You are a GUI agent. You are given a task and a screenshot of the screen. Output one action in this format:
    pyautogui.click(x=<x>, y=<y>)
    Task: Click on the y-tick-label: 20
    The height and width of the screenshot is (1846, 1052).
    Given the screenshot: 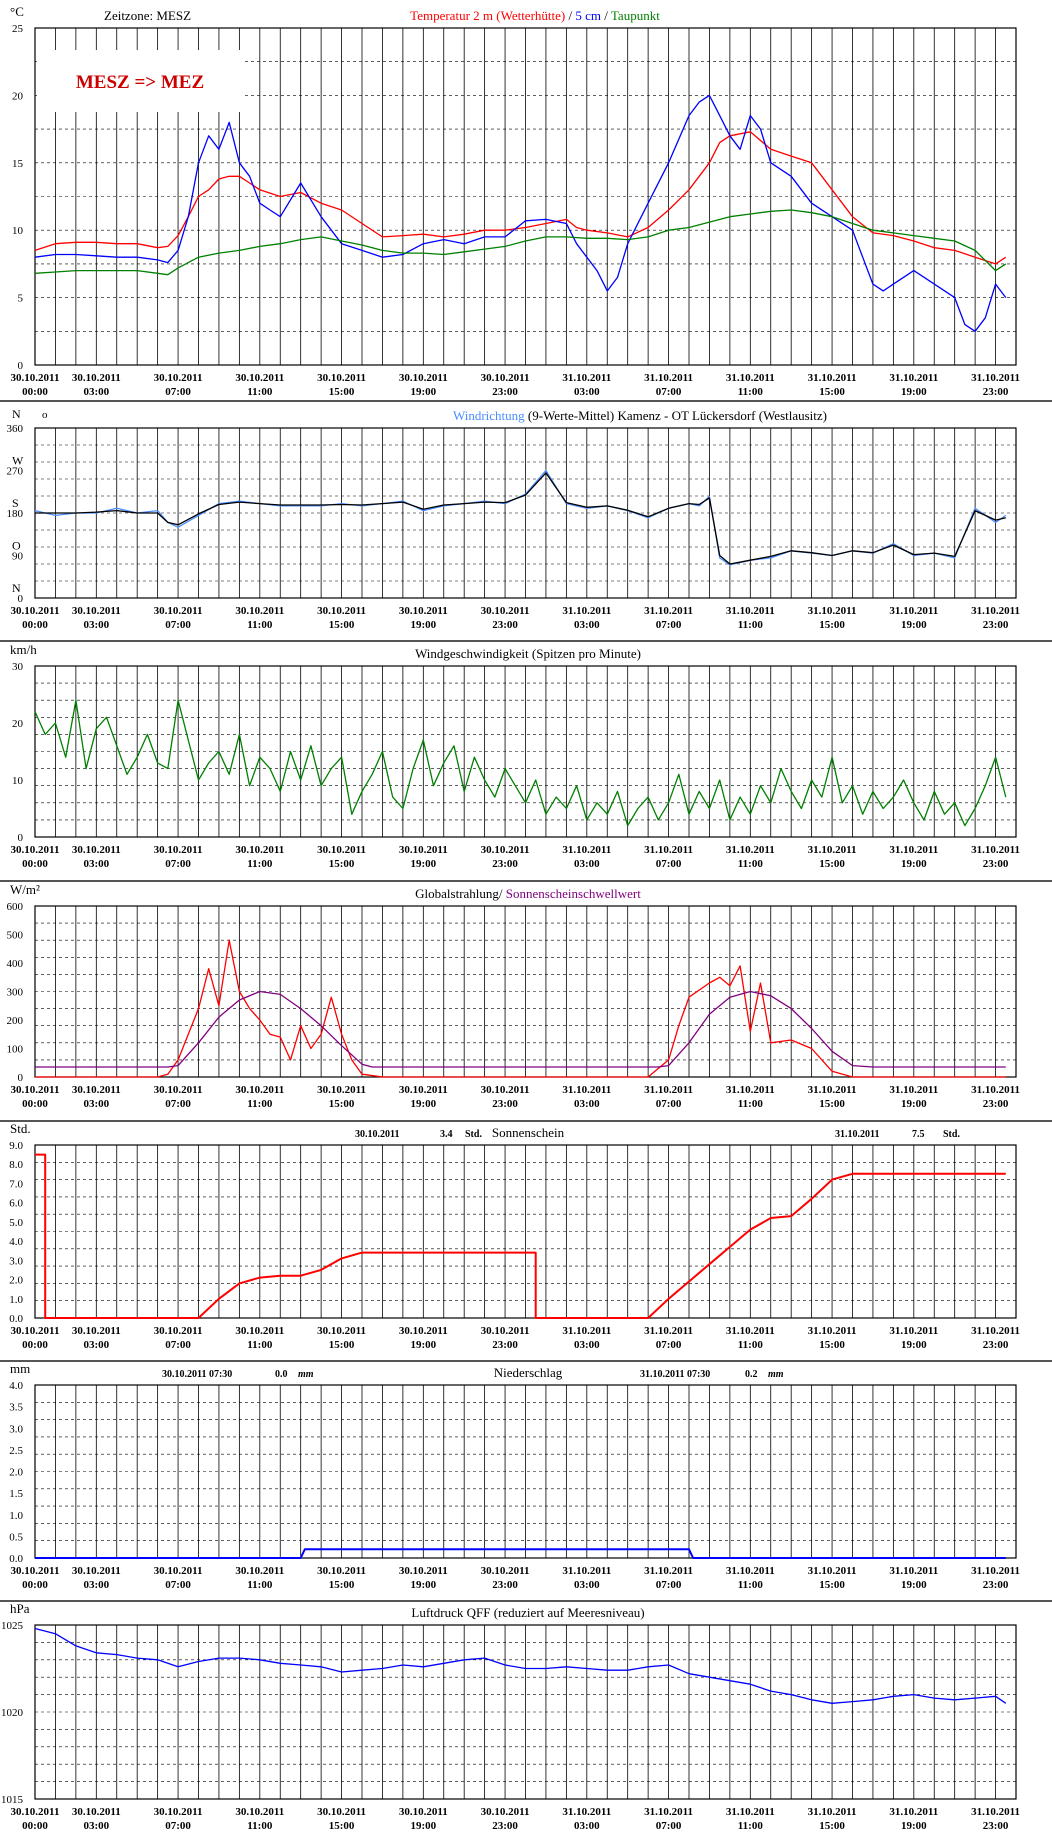 What is the action you would take?
    pyautogui.click(x=18, y=96)
    